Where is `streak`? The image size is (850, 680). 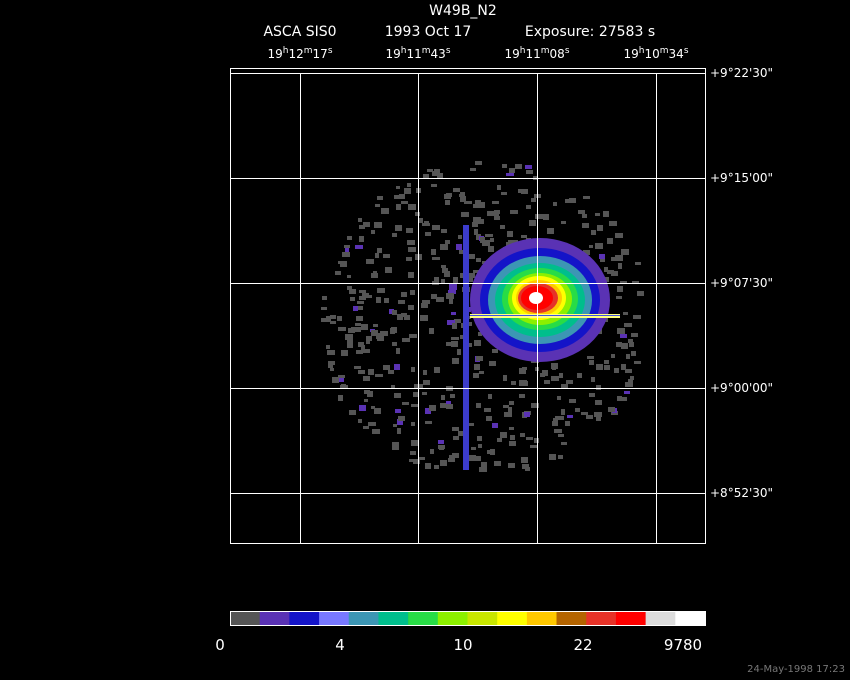 streak is located at coordinates (545, 315).